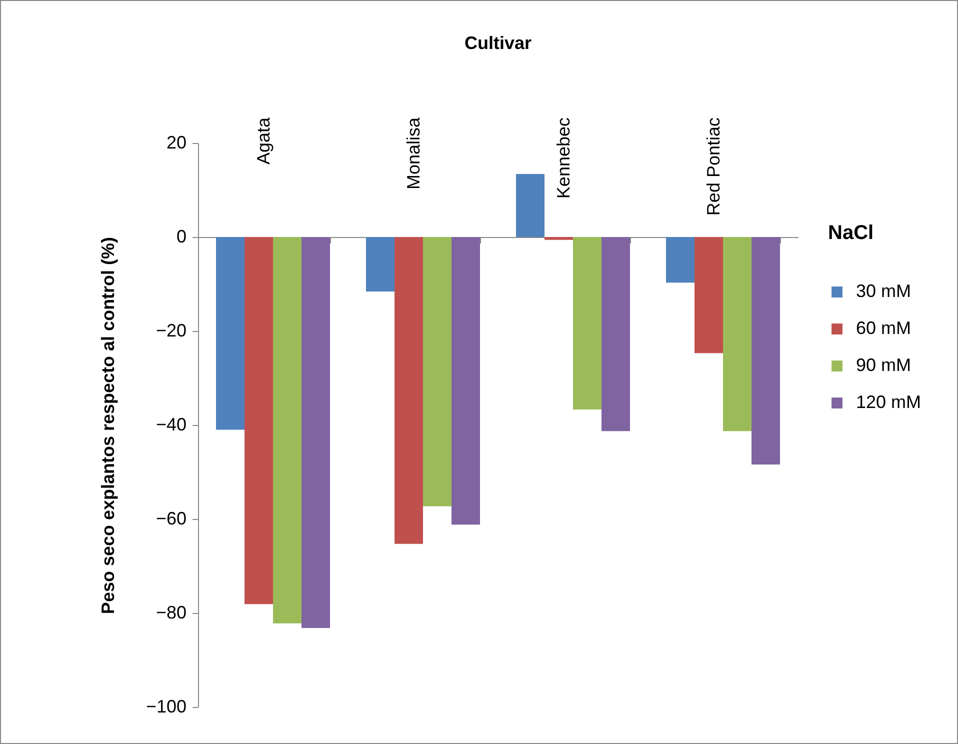 The image size is (958, 744). What do you see at coordinates (171, 612) in the screenshot?
I see `y-tick-label: −80` at bounding box center [171, 612].